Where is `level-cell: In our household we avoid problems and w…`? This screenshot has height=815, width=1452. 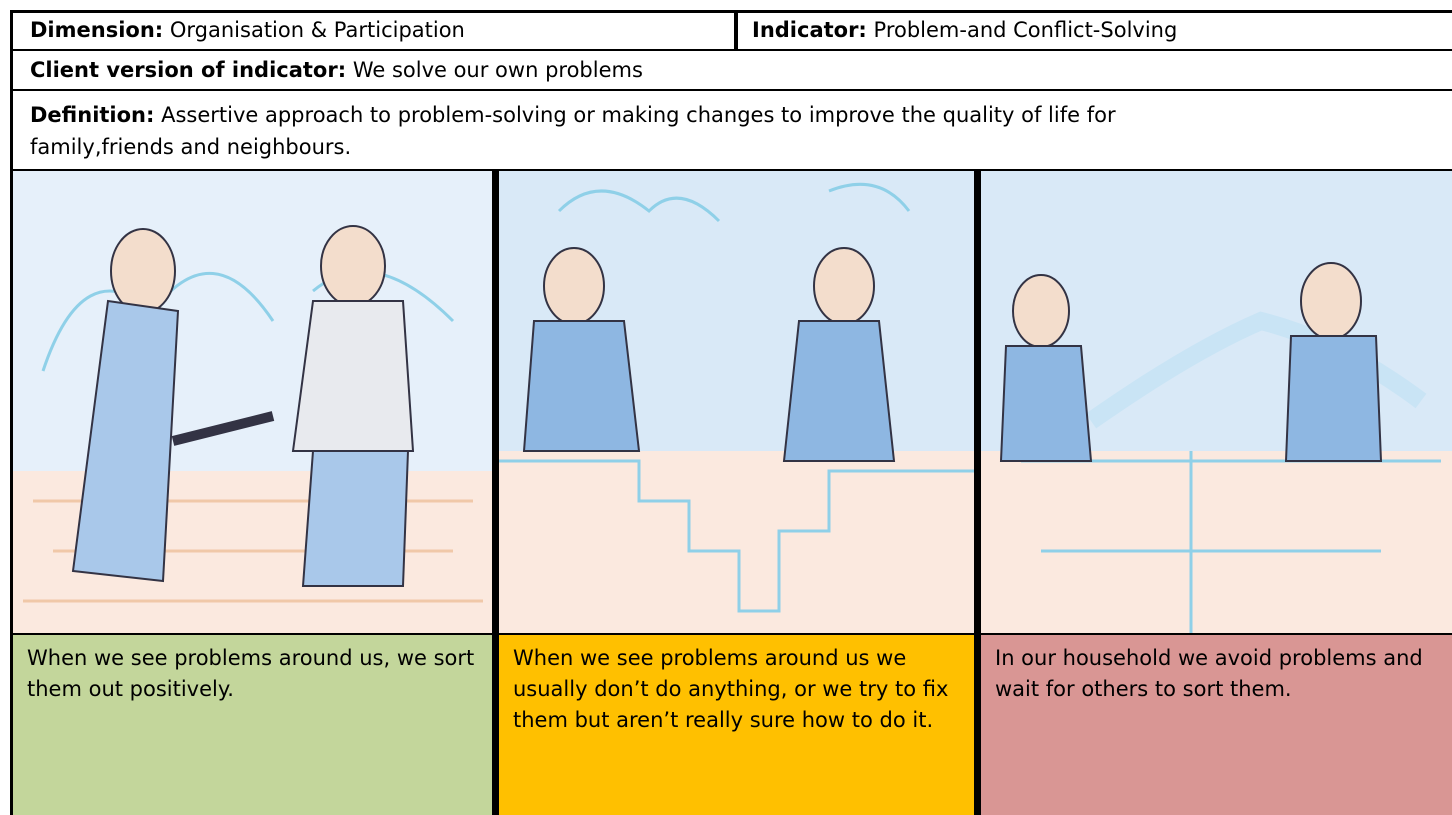 level-cell: In our household we avoid problems and w… is located at coordinates (1216, 725).